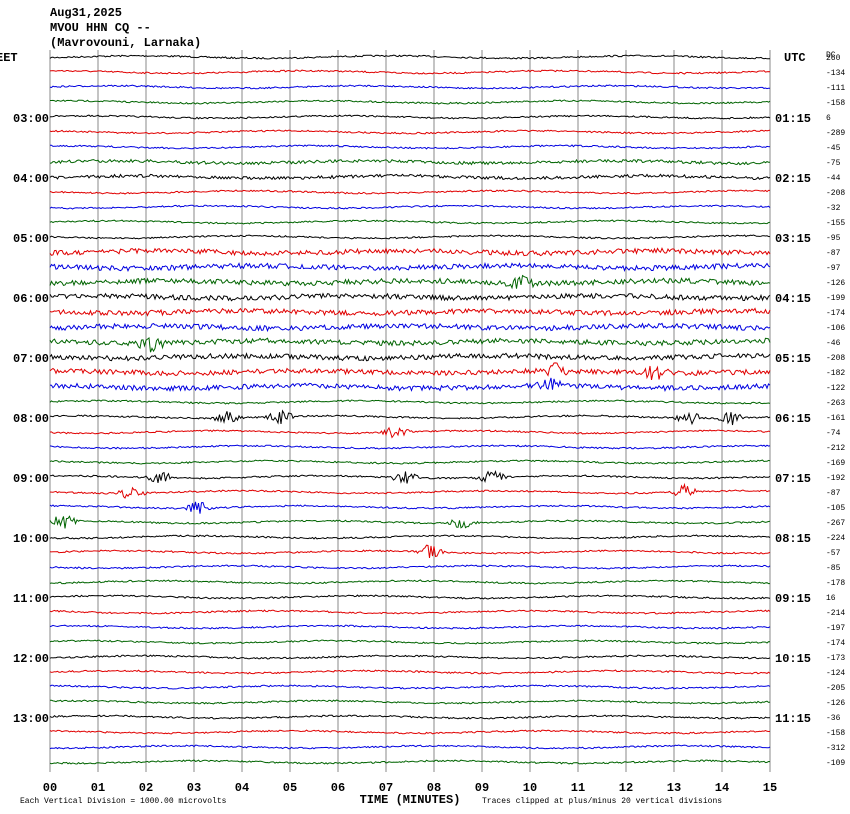 The width and height of the screenshot is (850, 814). I want to click on x-tick-label: 07, so click(386, 788).